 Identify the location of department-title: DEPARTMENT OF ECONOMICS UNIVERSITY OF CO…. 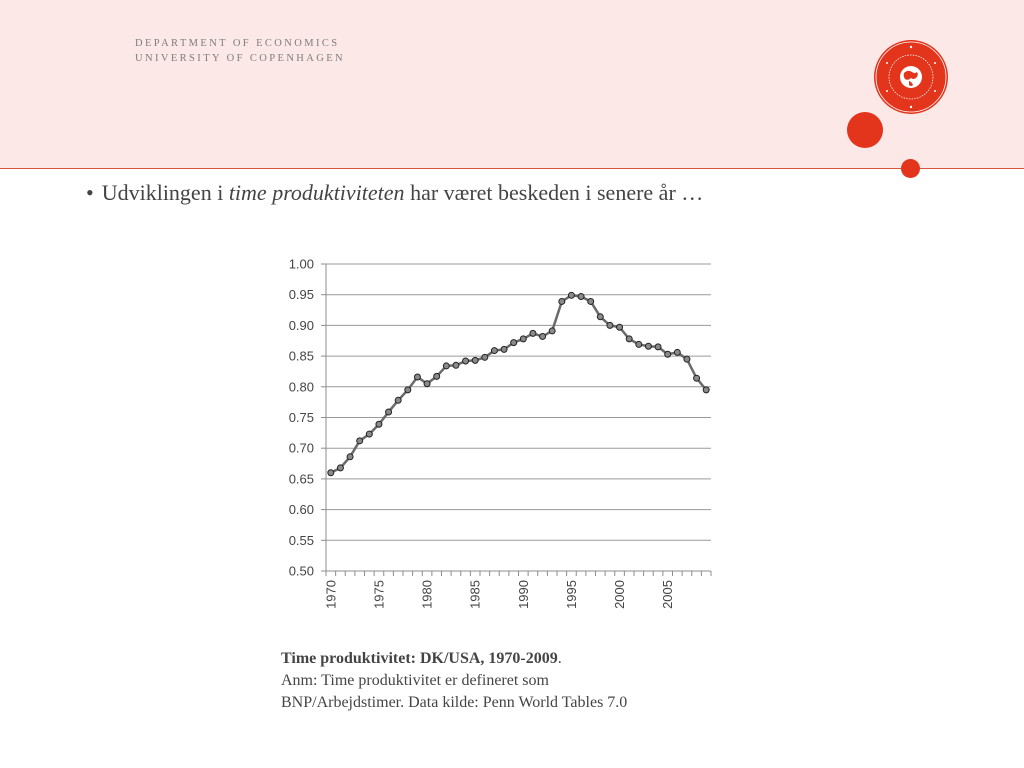
(240, 51).